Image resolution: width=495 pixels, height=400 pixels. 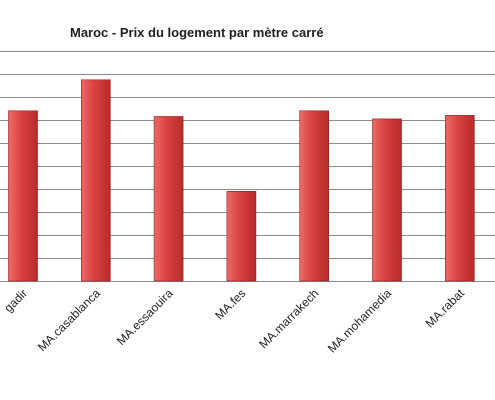 I want to click on bar-ma-essaouira, so click(x=168, y=199).